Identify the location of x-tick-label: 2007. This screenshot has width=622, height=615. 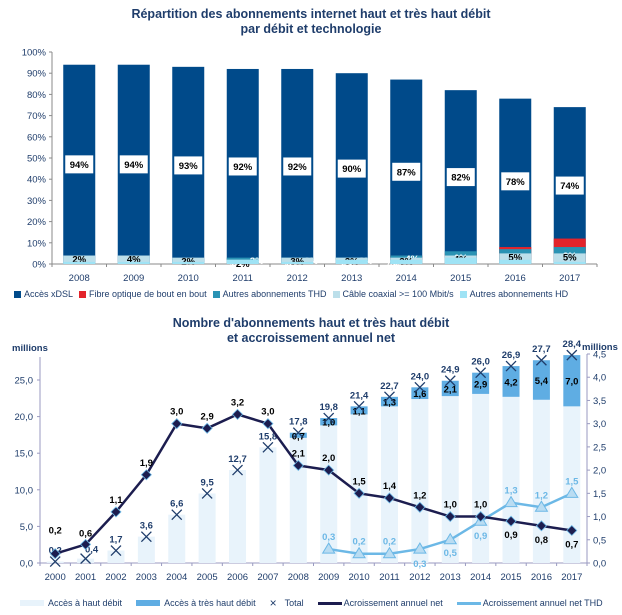
(267, 577).